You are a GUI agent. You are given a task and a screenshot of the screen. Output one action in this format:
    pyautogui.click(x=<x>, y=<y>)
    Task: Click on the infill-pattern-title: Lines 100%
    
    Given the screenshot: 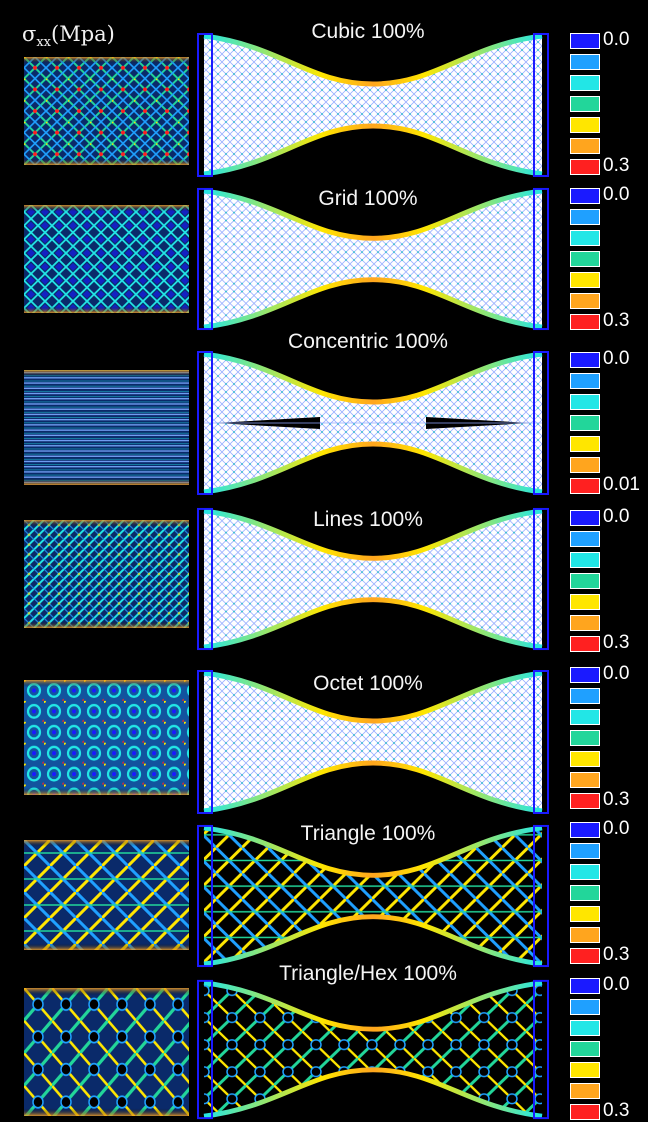 What is the action you would take?
    pyautogui.click(x=368, y=519)
    